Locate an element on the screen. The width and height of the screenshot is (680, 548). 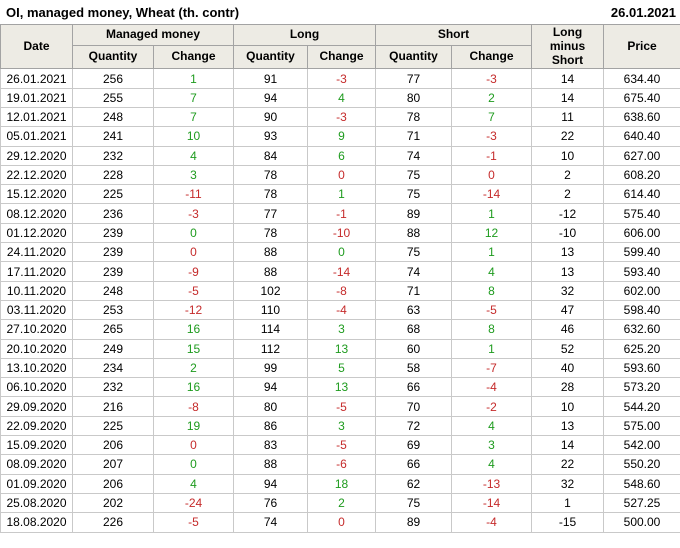
col-group-managed-money: Managed money is located at coordinates (153, 35).